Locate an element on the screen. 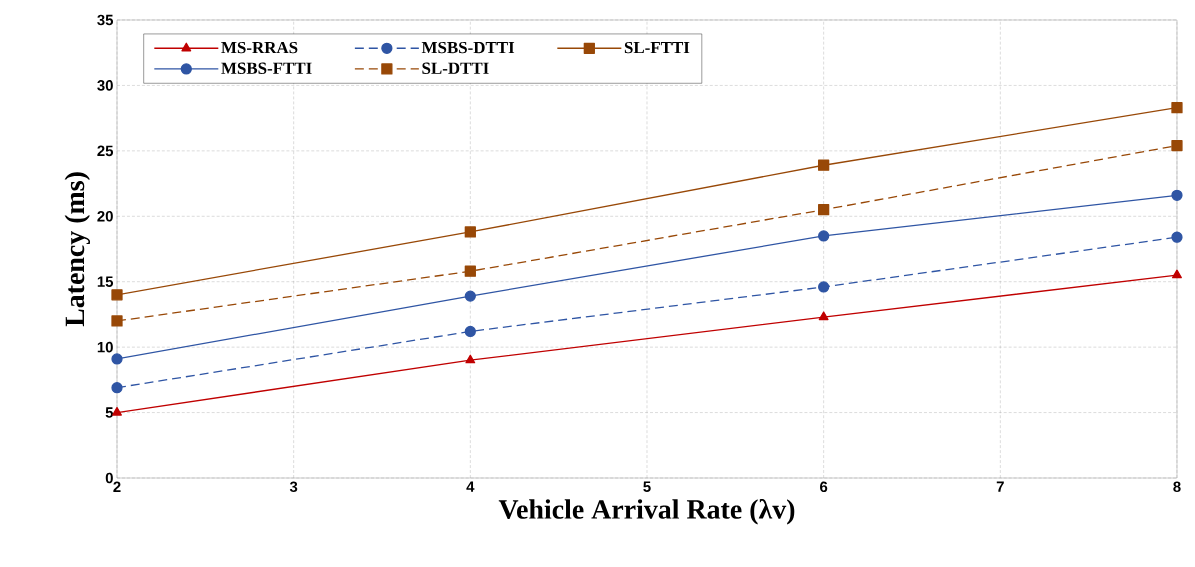 Image resolution: width=1195 pixels, height=567 pixels. y-tick-label: 20 is located at coordinates (105, 216).